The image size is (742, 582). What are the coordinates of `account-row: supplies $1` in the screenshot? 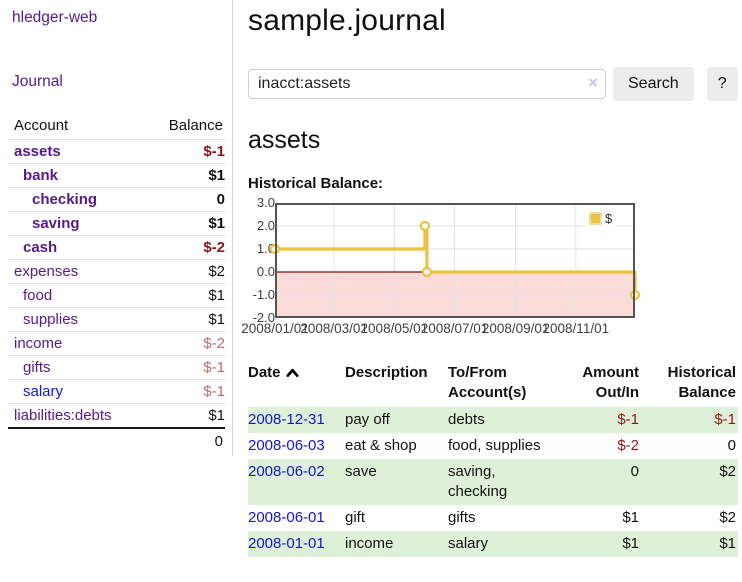 It's located at (116, 319).